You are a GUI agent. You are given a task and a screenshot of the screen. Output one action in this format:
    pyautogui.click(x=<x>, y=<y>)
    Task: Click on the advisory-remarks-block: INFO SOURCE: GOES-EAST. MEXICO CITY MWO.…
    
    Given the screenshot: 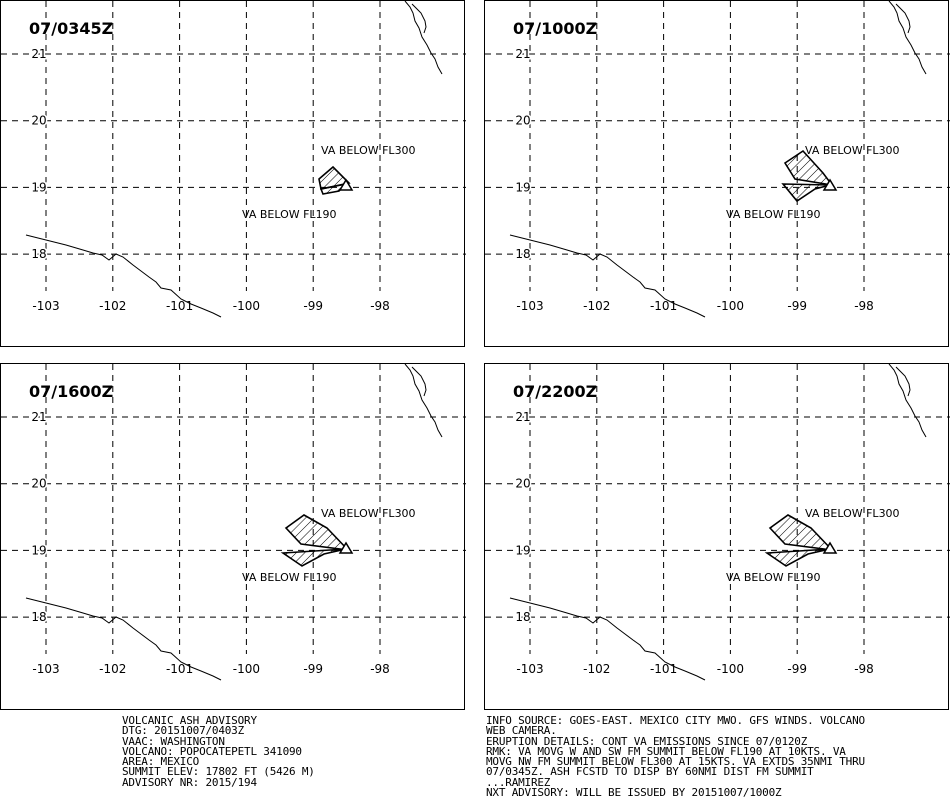 What is the action you would take?
    pyautogui.click(x=675, y=757)
    